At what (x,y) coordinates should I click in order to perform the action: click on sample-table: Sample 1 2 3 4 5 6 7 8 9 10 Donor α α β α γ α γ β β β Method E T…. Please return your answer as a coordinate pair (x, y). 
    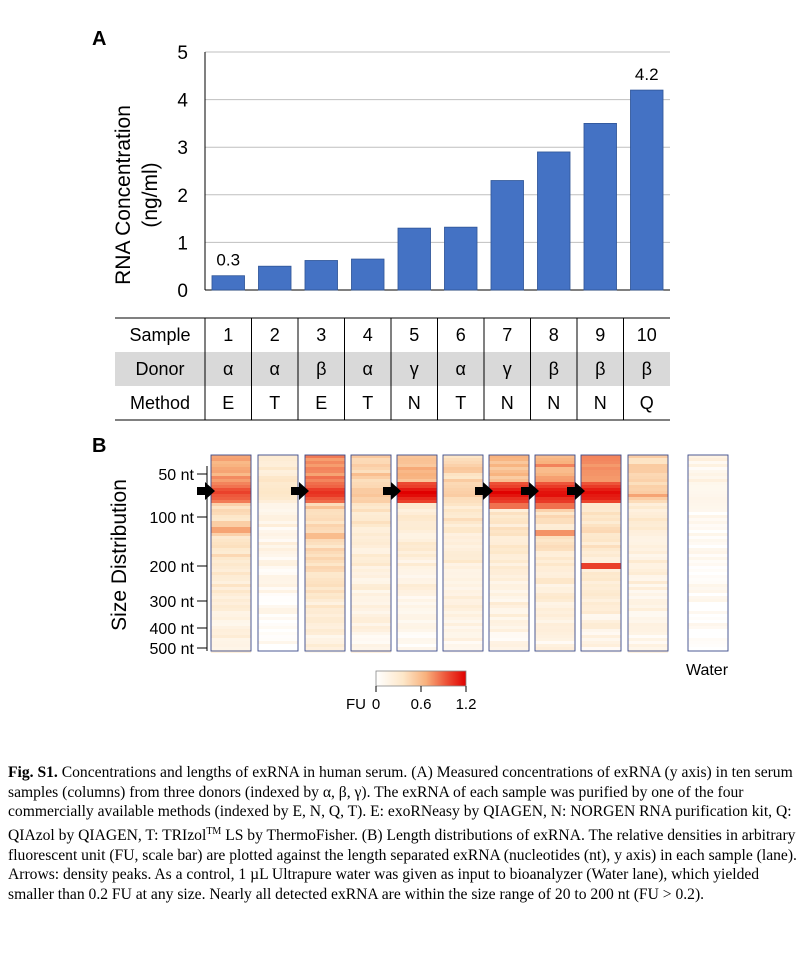
    Looking at the image, I should click on (392, 369).